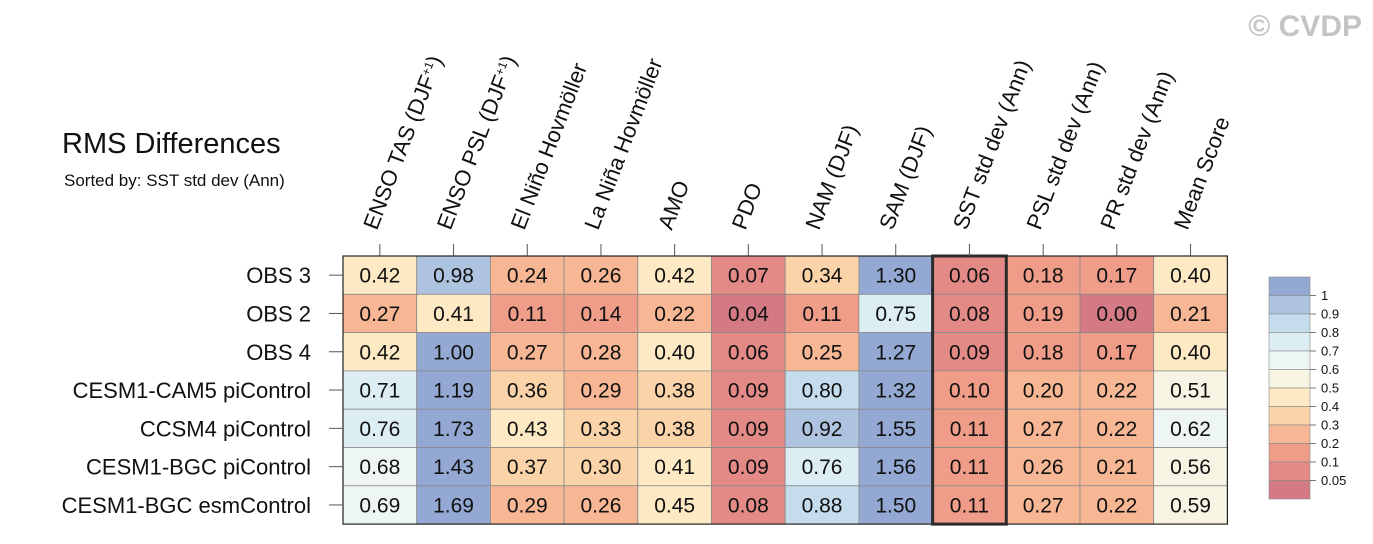  I want to click on cell-value-label: 0.30, so click(601, 467).